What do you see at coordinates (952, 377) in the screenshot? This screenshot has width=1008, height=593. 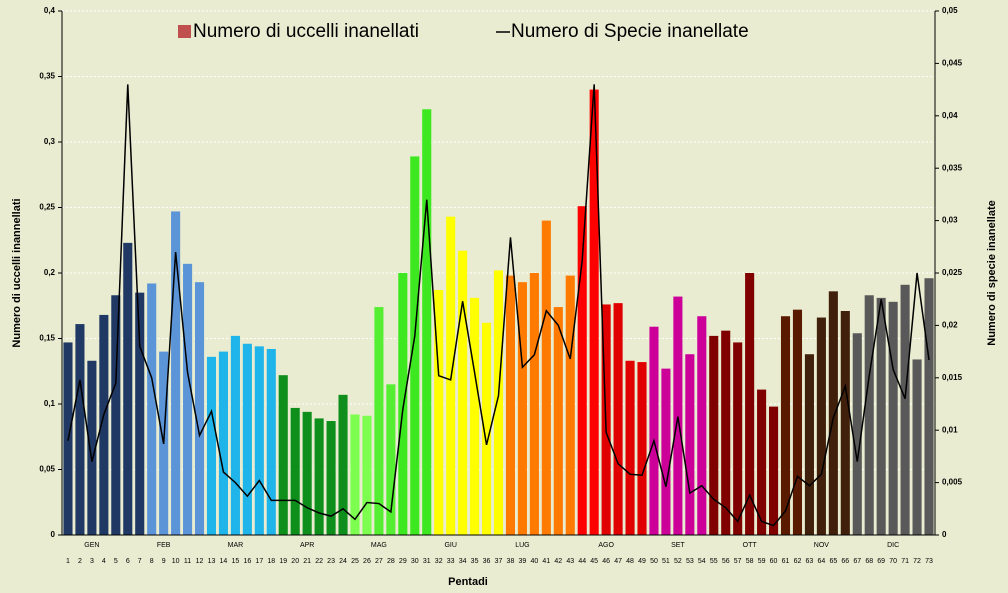 I see `y2-tick-label: 0,015` at bounding box center [952, 377].